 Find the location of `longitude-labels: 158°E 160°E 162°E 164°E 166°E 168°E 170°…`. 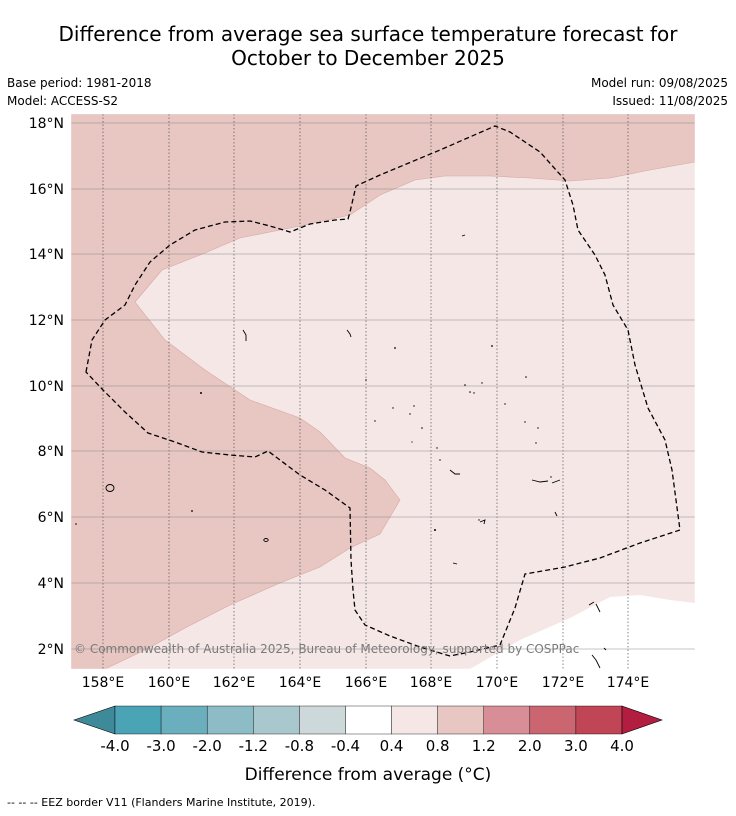

longitude-labels: 158°E 160°E 162°E 164°E 166°E 168°E 170°… is located at coordinates (366, 683).